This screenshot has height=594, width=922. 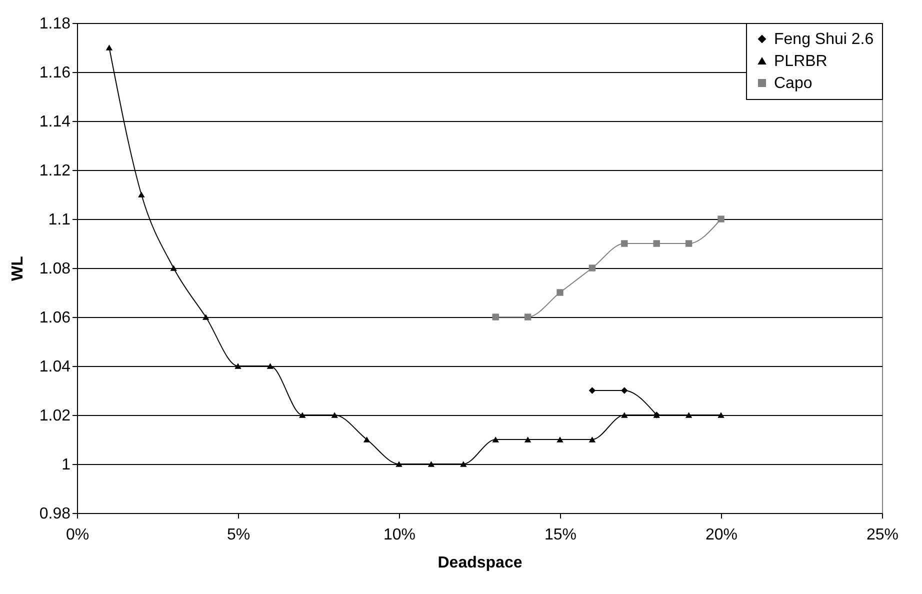 I want to click on y-tick-label: 1, so click(x=66, y=465).